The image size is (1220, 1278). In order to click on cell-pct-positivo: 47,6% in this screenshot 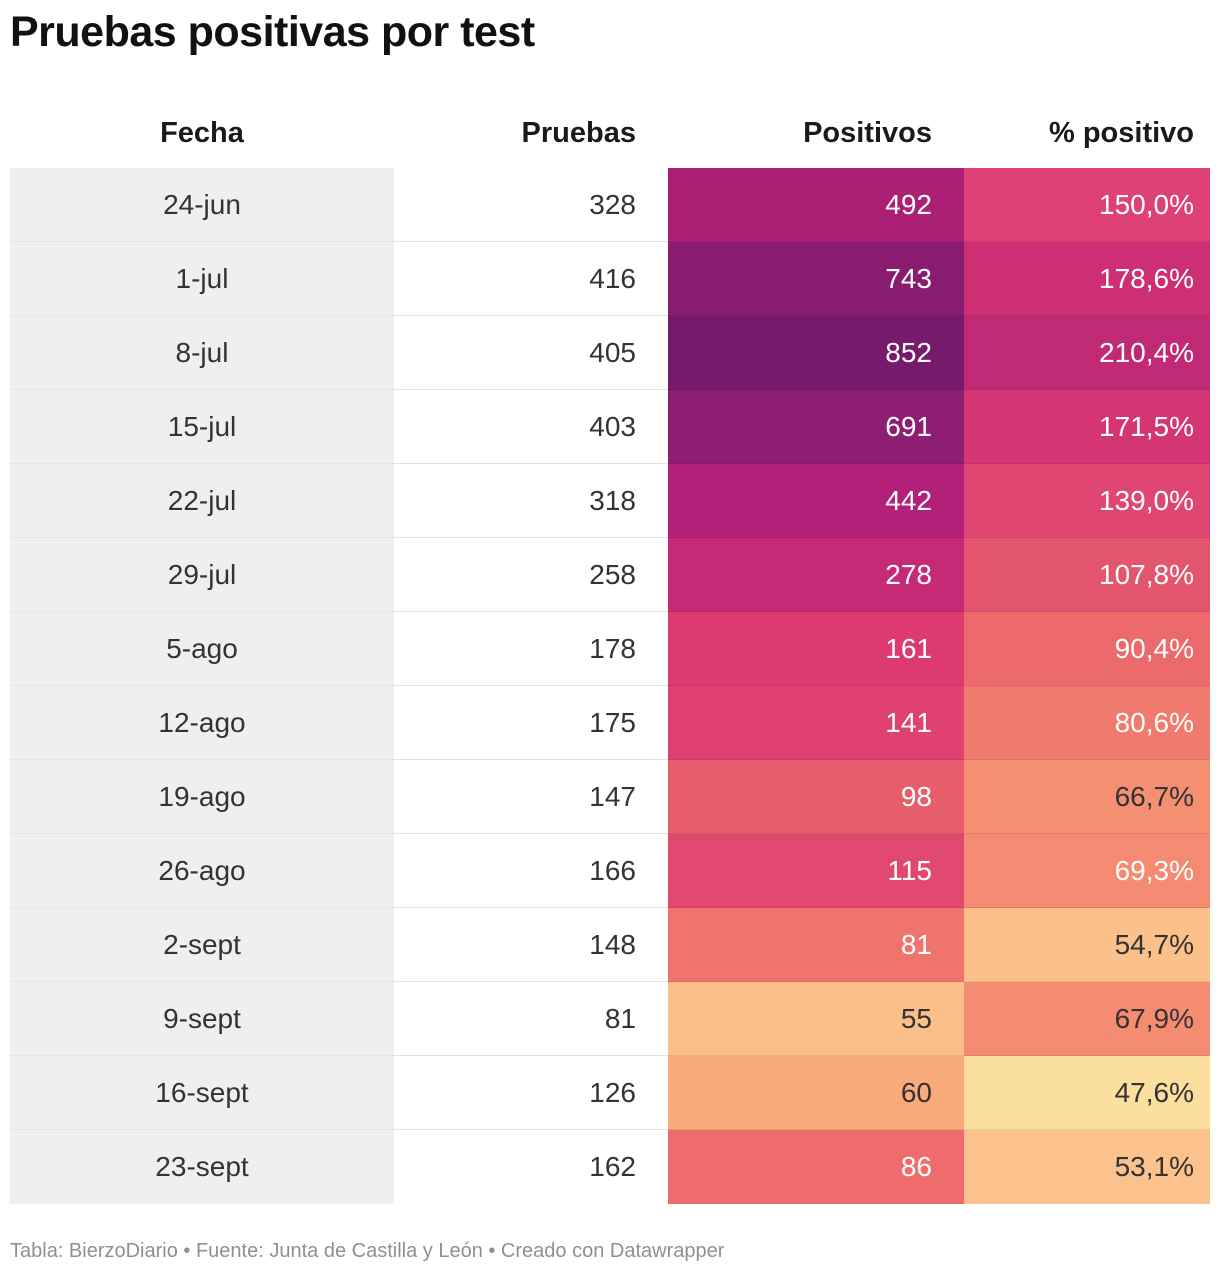, I will do `click(1087, 1093)`.